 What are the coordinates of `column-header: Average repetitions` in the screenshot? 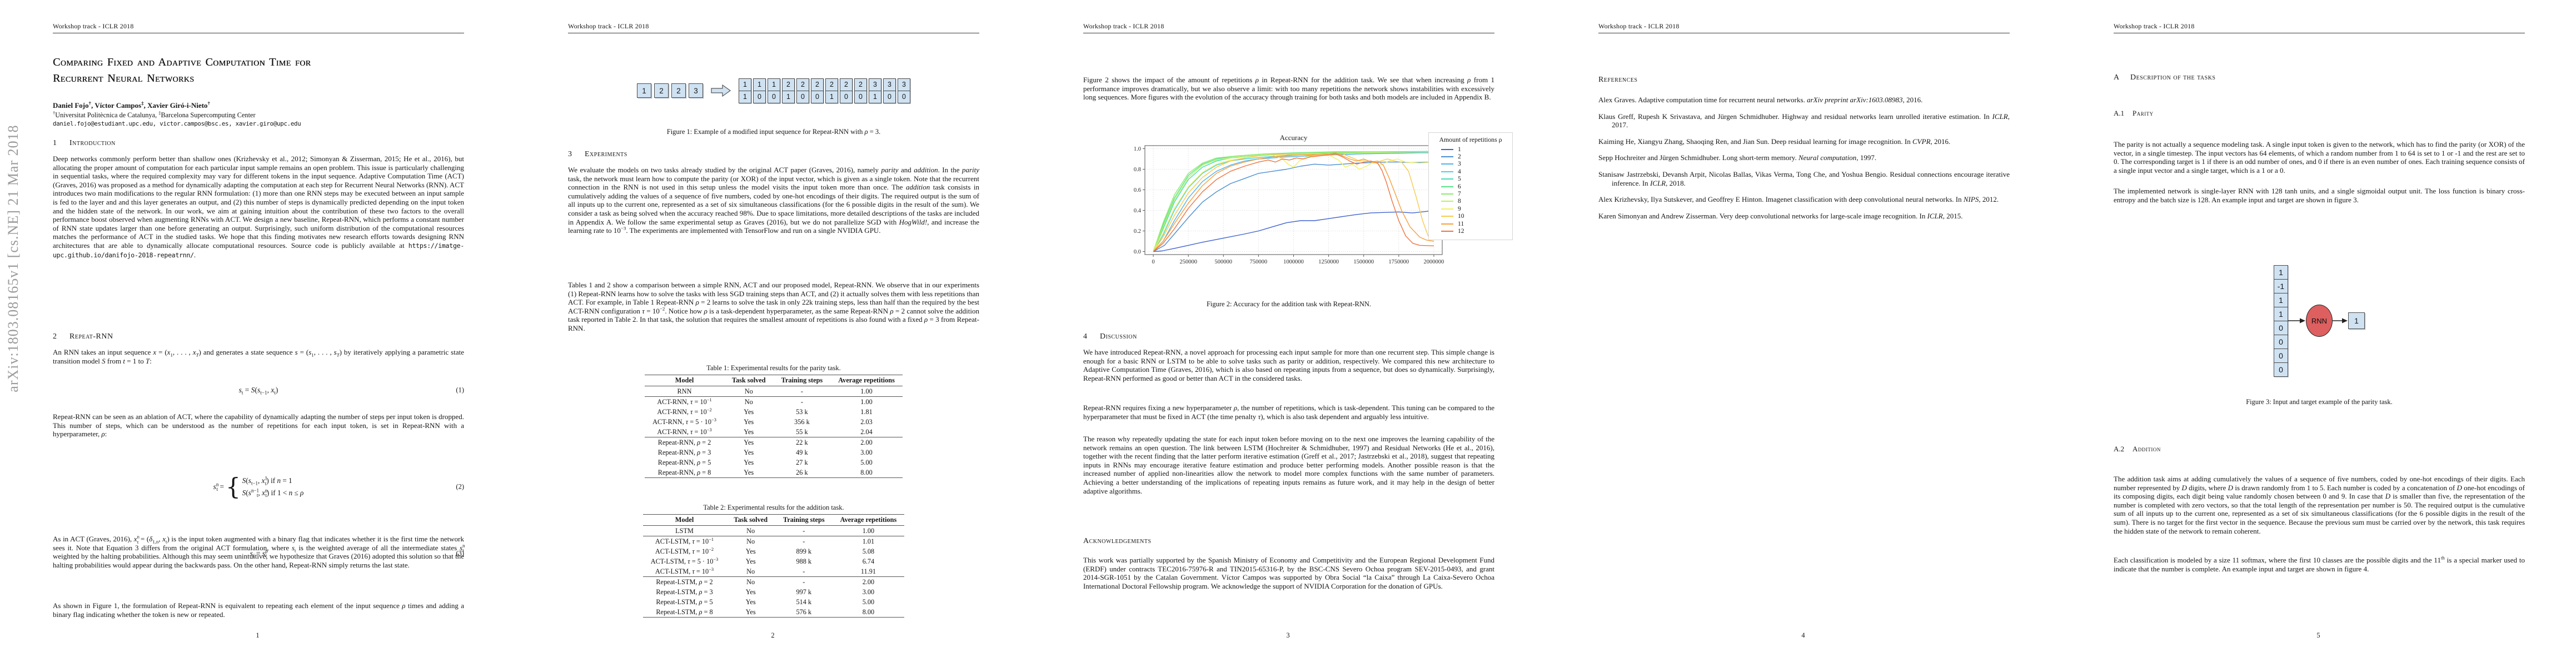 It's located at (868, 520).